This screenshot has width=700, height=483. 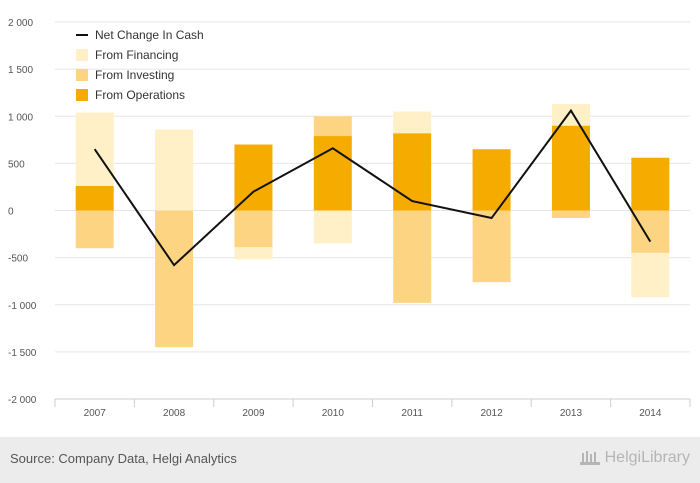 What do you see at coordinates (136, 55) in the screenshot?
I see `legend-label: From Financing` at bounding box center [136, 55].